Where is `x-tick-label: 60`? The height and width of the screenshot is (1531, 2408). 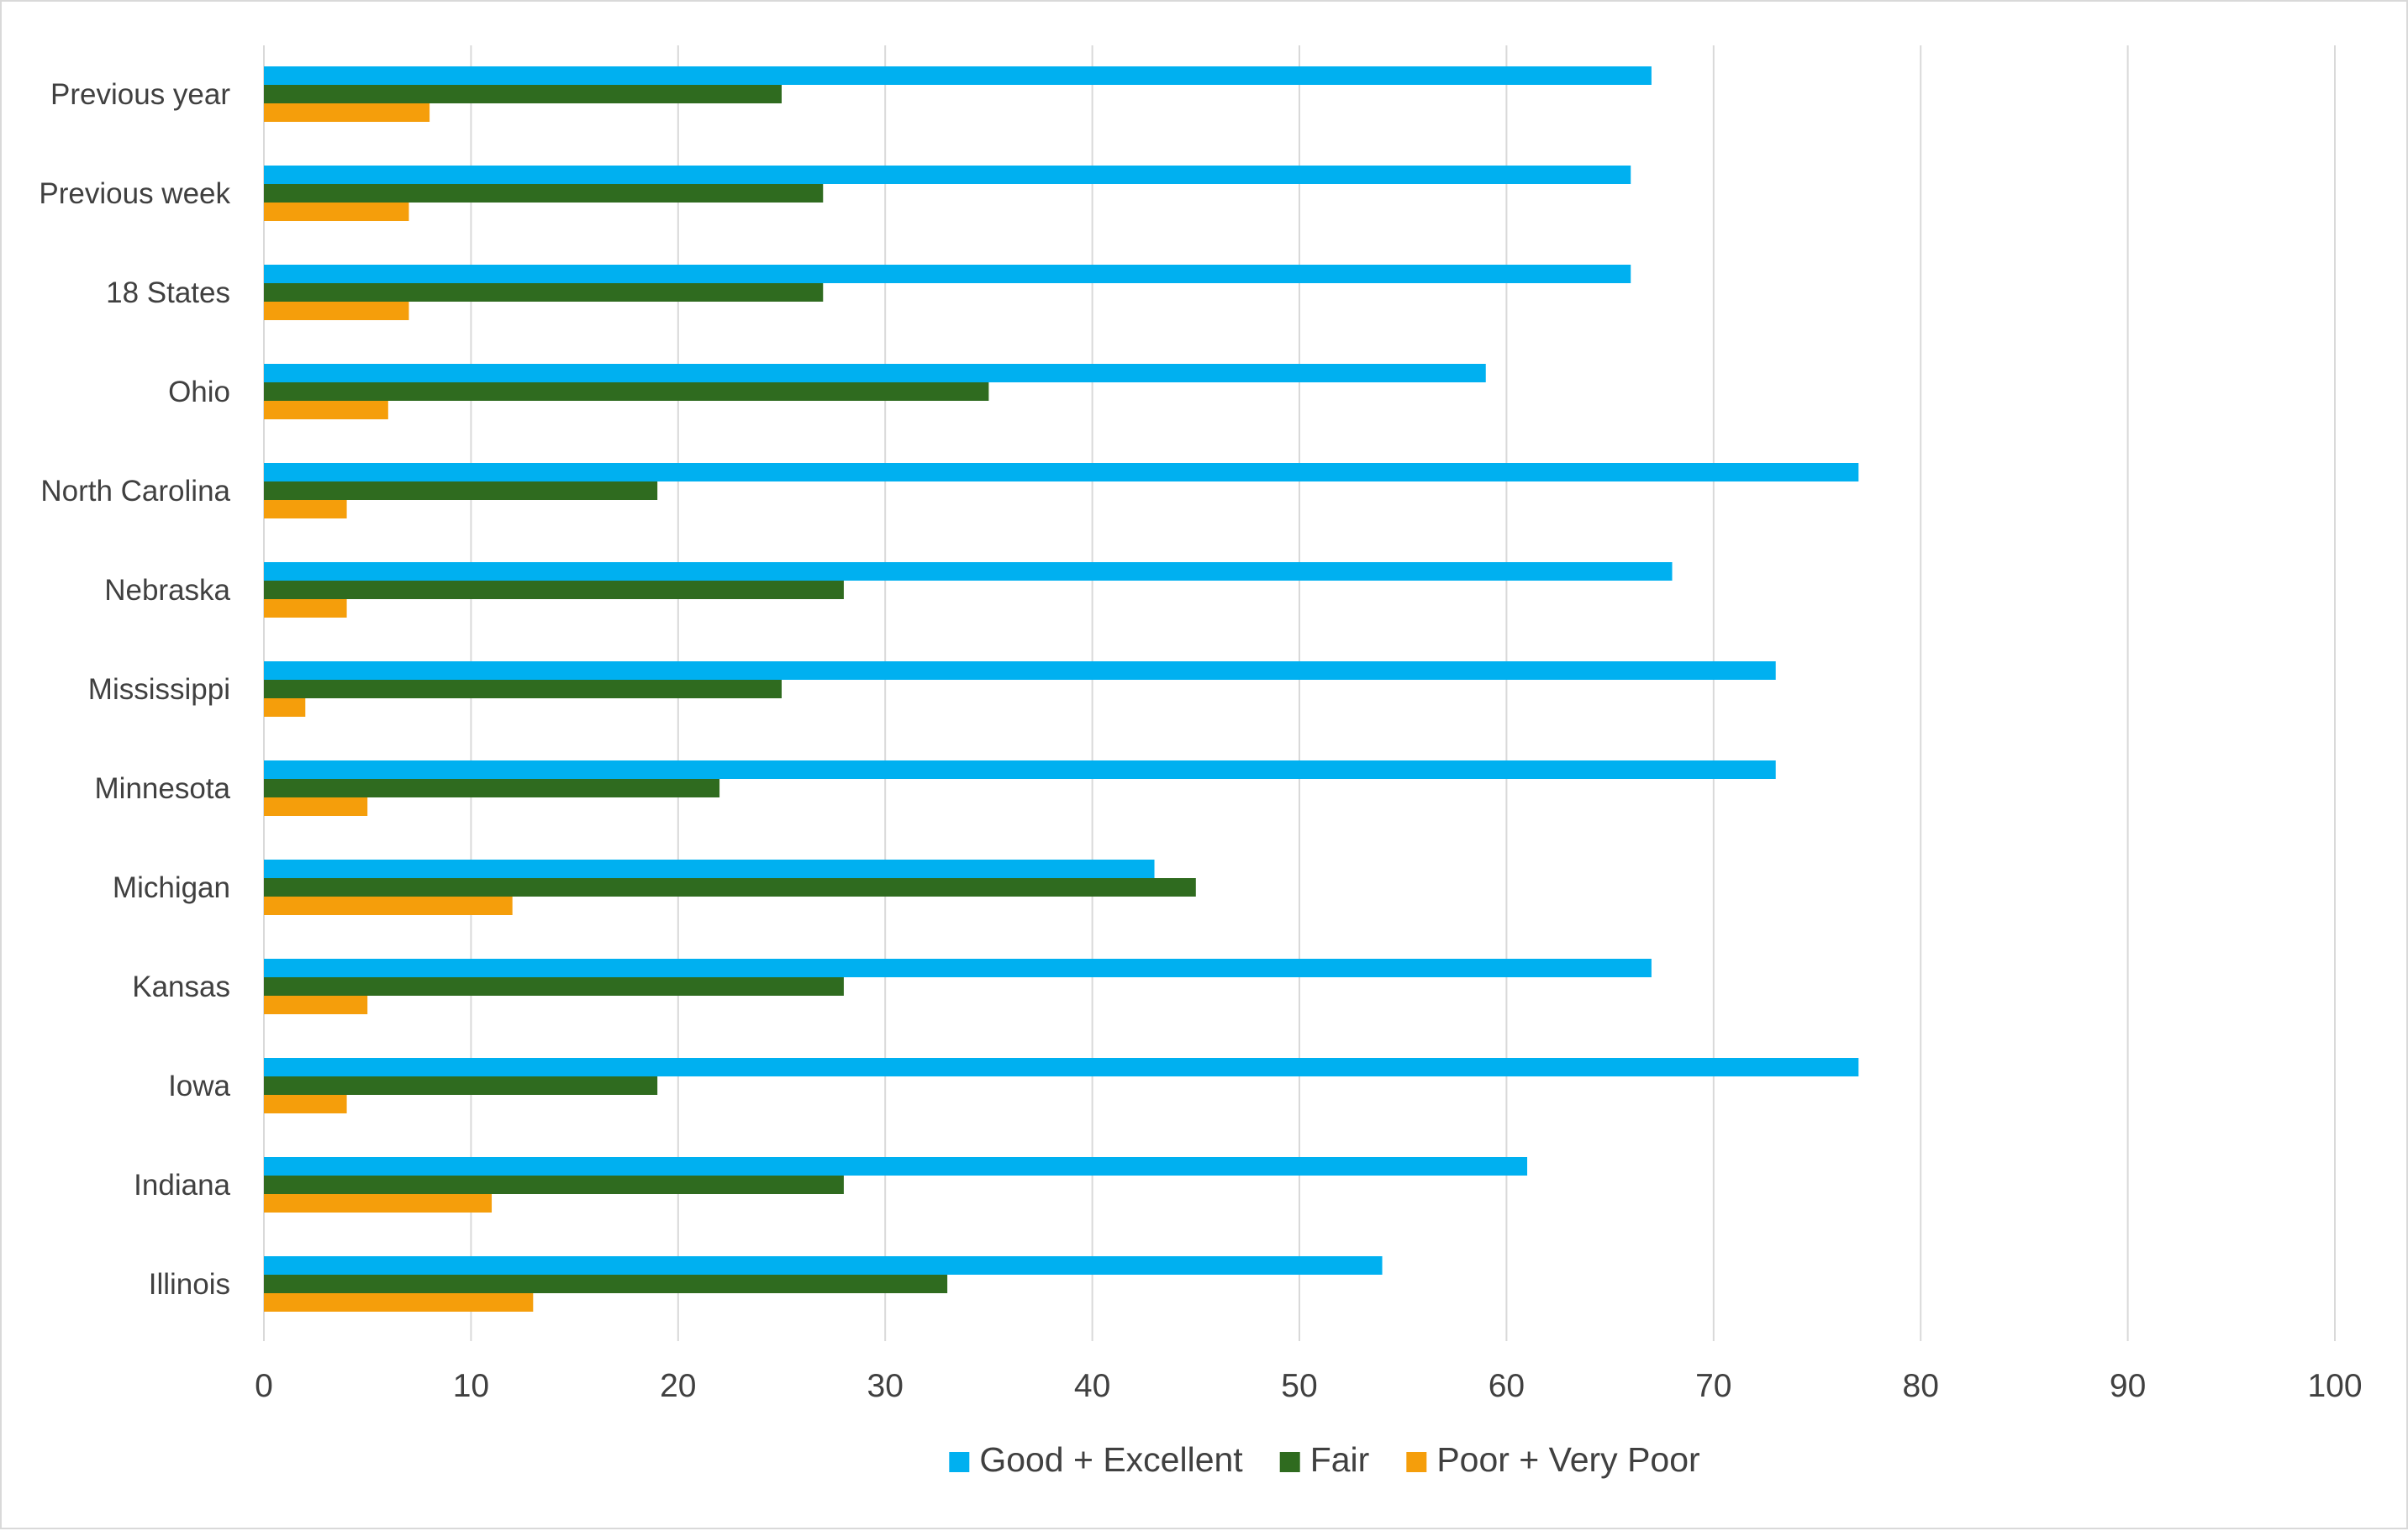 x-tick-label: 60 is located at coordinates (1507, 1386).